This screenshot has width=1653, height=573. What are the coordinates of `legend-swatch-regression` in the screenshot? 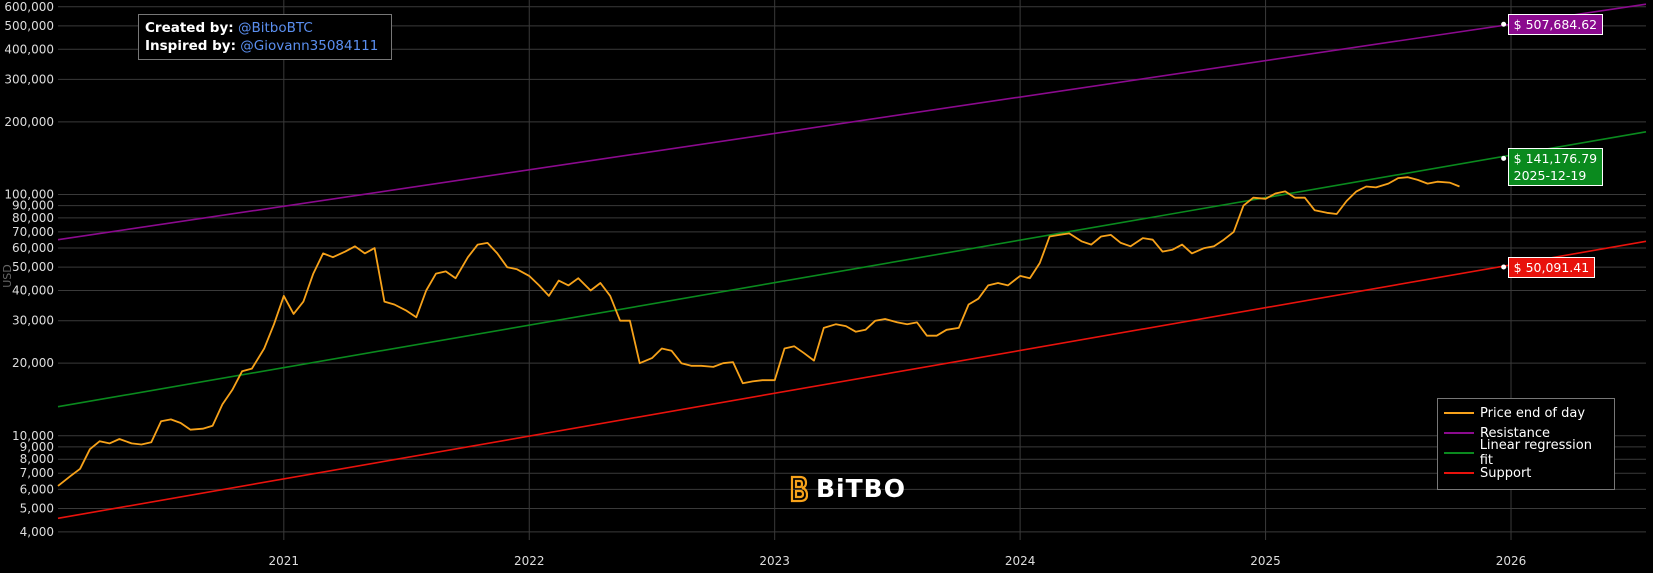 It's located at (1459, 453).